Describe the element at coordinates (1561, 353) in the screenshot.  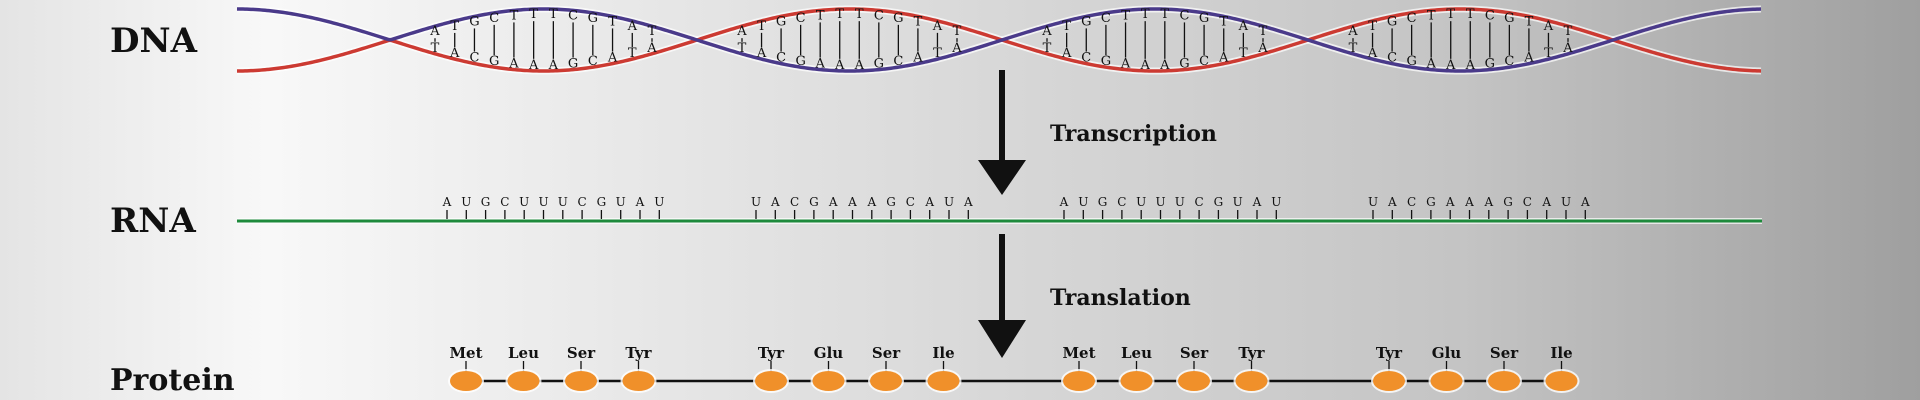
I see `amino-acid-label: Ile` at that location.